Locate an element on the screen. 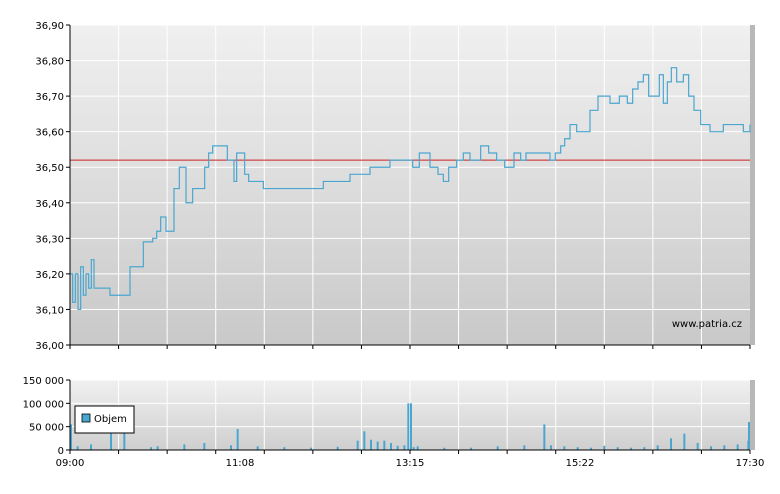 The image size is (780, 494). price-y-tick-label: 36,00 is located at coordinates (49, 346).